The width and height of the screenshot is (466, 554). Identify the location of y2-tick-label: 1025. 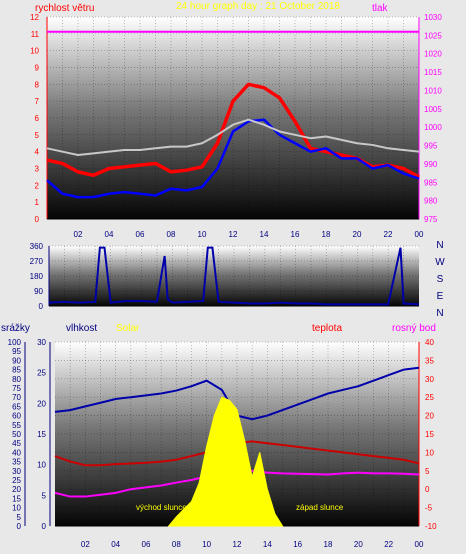
(433, 35).